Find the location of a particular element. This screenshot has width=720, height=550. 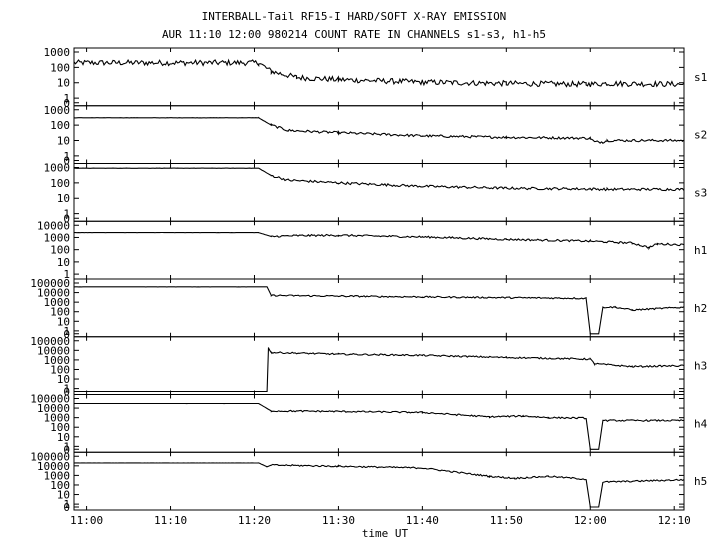

series-line-s2 is located at coordinates (379, 130).